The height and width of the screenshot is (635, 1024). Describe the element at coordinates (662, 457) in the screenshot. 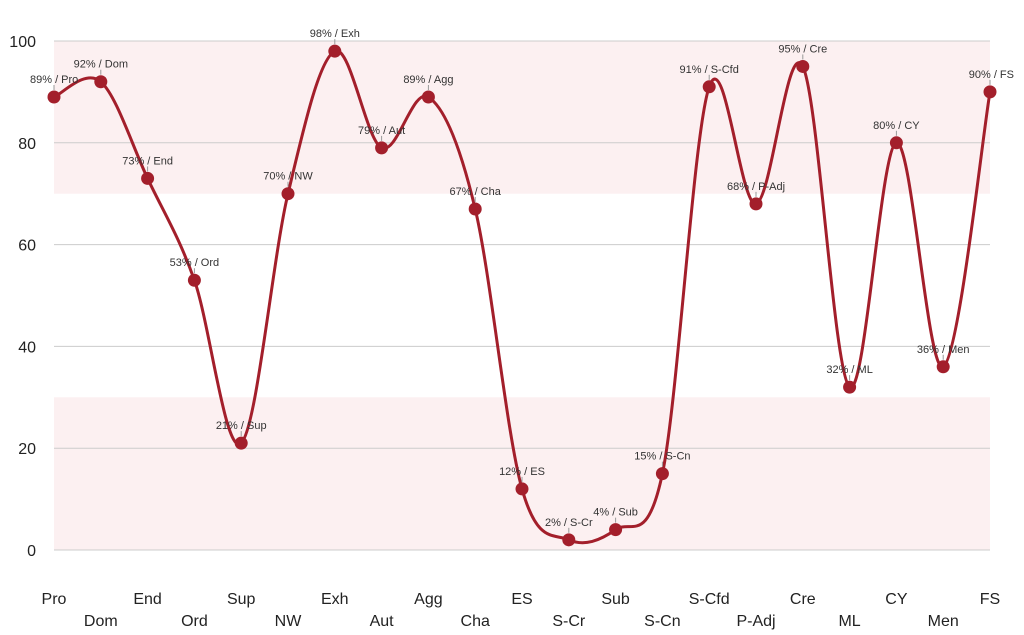

I see `data-label: 15% / S-Cn` at that location.